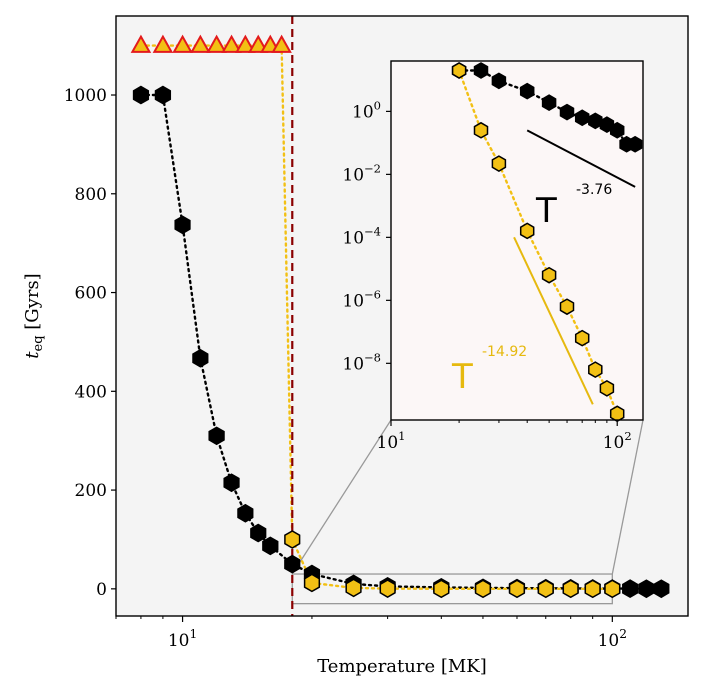  What do you see at coordinates (85, 96) in the screenshot?
I see `y-tick-label: 1000` at bounding box center [85, 96].